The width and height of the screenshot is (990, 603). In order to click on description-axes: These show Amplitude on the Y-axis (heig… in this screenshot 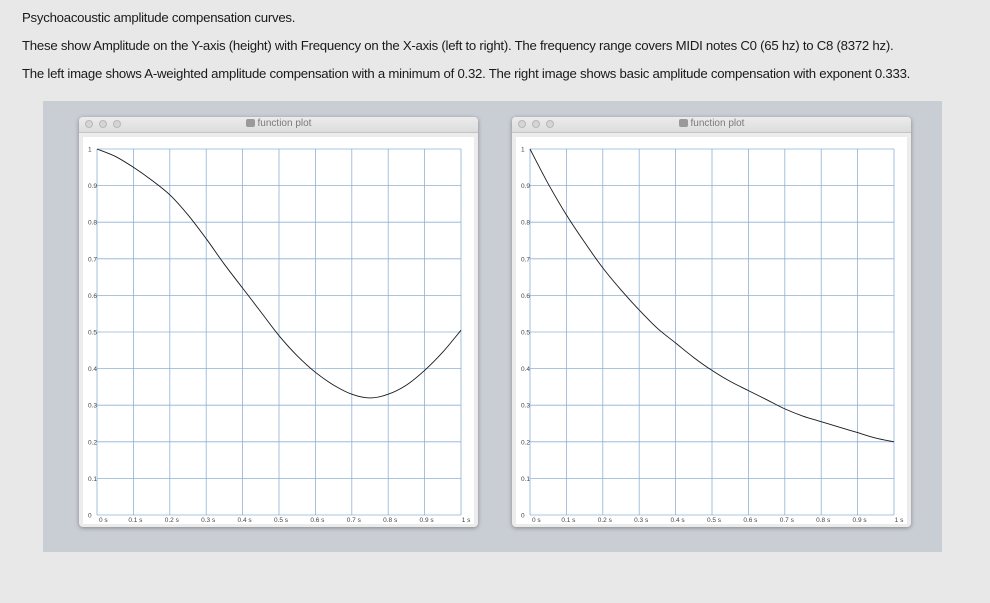, I will do `click(458, 45)`.